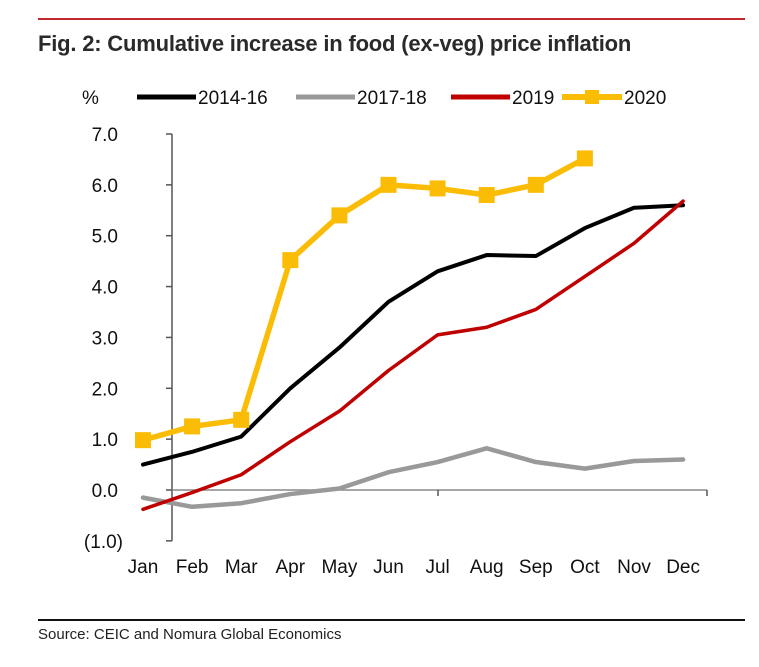 The width and height of the screenshot is (759, 667). What do you see at coordinates (585, 567) in the screenshot?
I see `x-tick-label: Oct` at bounding box center [585, 567].